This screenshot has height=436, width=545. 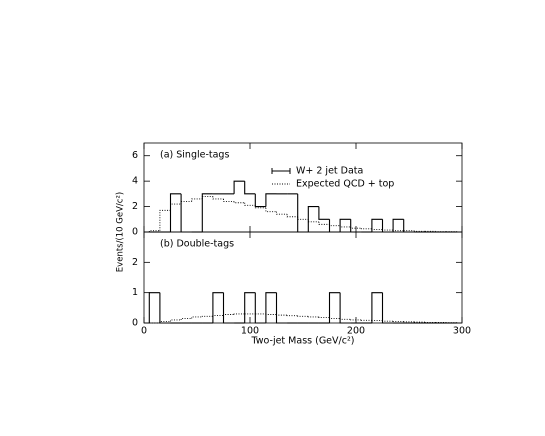 I want to click on x-tick-label: 100, so click(x=250, y=331).